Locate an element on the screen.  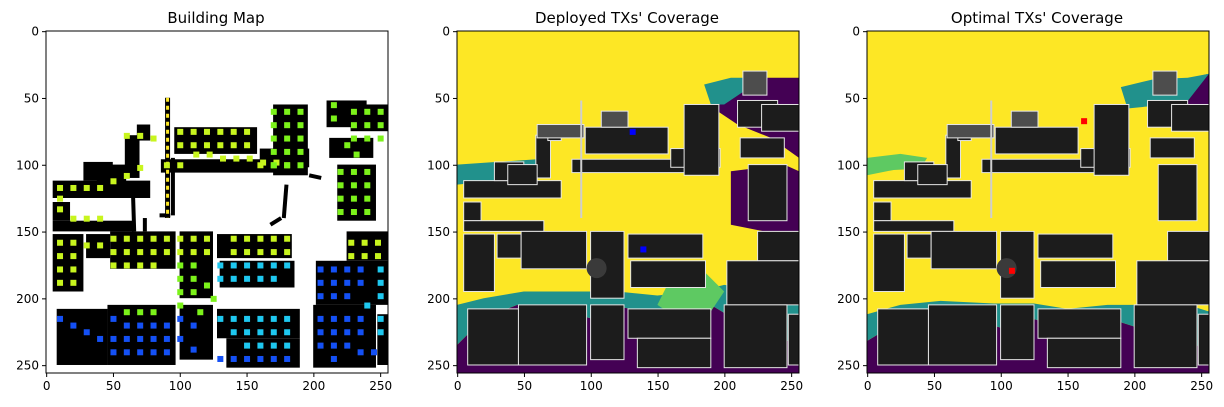
panel-title: Optimal TXs' Coverage is located at coordinates (1037, 18).